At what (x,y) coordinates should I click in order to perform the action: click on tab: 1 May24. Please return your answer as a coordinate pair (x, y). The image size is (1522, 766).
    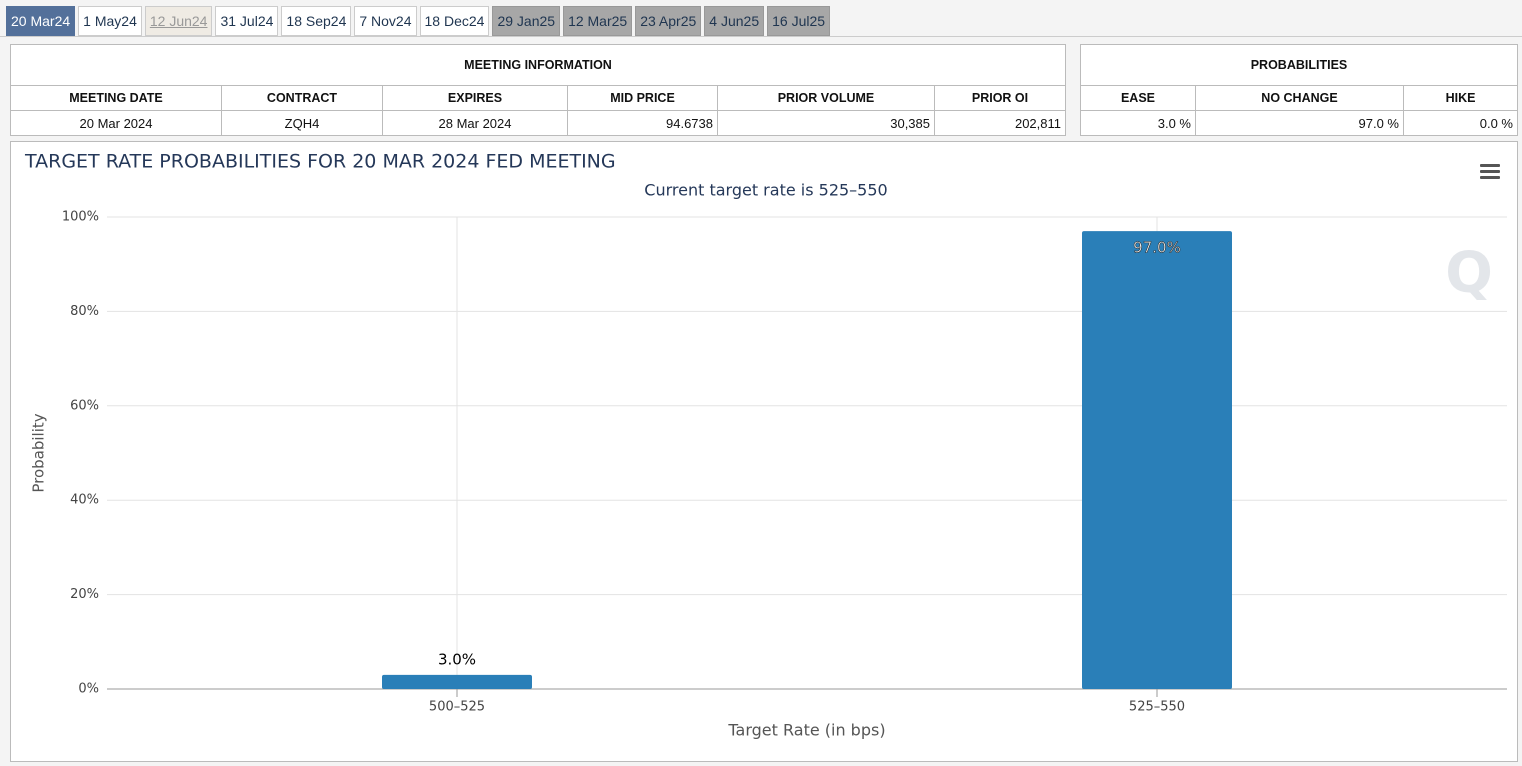
    Looking at the image, I should click on (110, 21).